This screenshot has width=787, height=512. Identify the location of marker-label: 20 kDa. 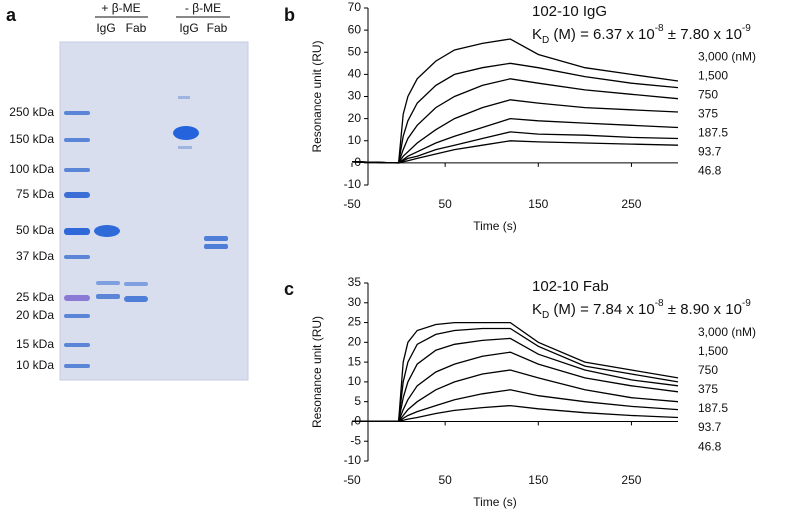
(35, 315).